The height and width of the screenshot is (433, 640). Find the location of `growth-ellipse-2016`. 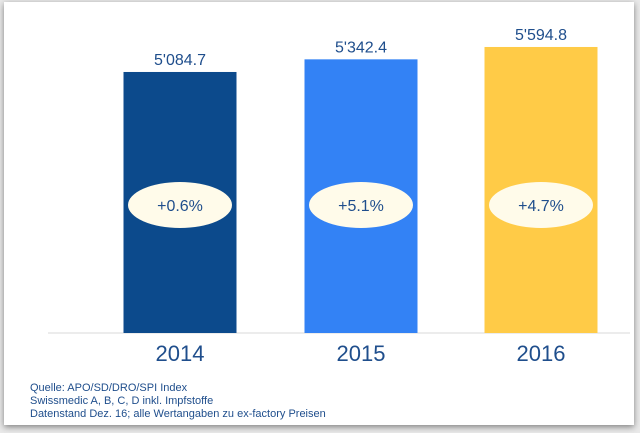

growth-ellipse-2016 is located at coordinates (541, 205).